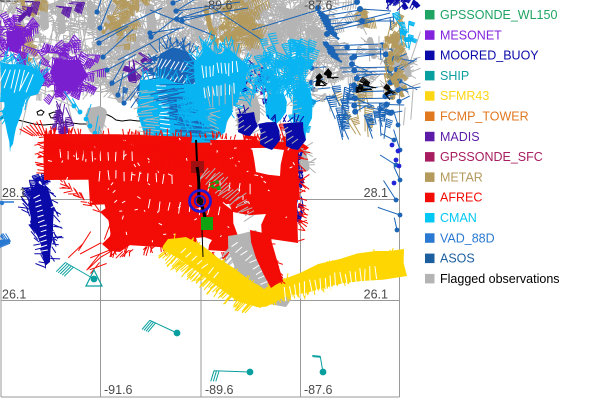 The height and width of the screenshot is (400, 600). Describe the element at coordinates (500, 279) in the screenshot. I see `svg-text: Flagged observations` at that location.